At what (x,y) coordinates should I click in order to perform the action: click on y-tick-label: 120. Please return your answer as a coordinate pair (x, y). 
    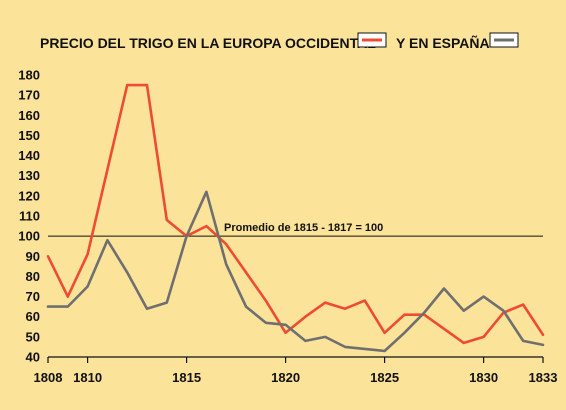
    Looking at the image, I should click on (29, 195).